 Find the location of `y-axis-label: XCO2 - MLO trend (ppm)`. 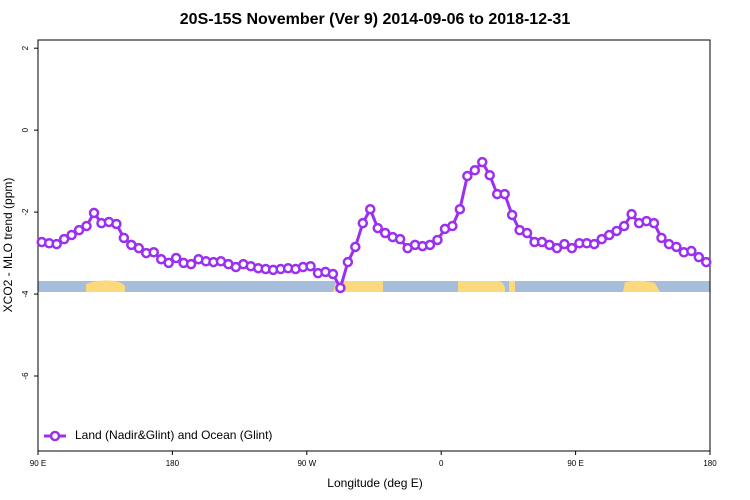

y-axis-label: XCO2 - MLO trend (ppm) is located at coordinates (8, 245).